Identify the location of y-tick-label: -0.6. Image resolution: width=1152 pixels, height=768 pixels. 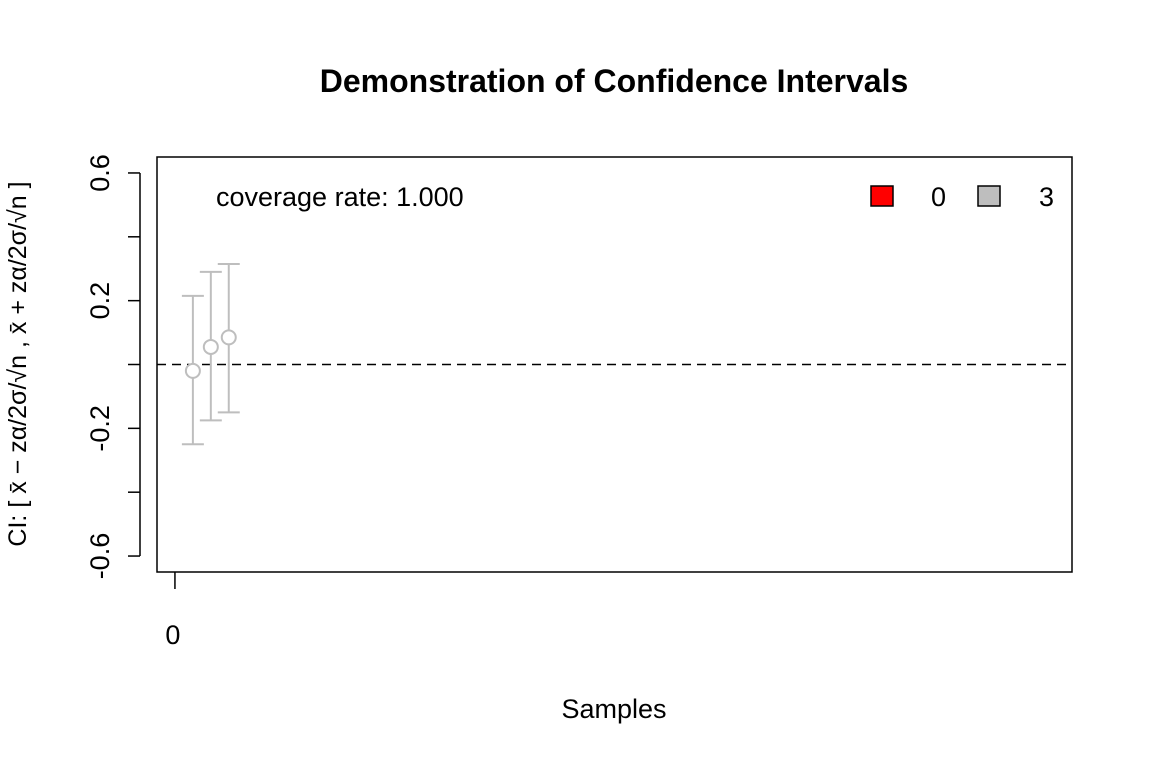
(100, 556).